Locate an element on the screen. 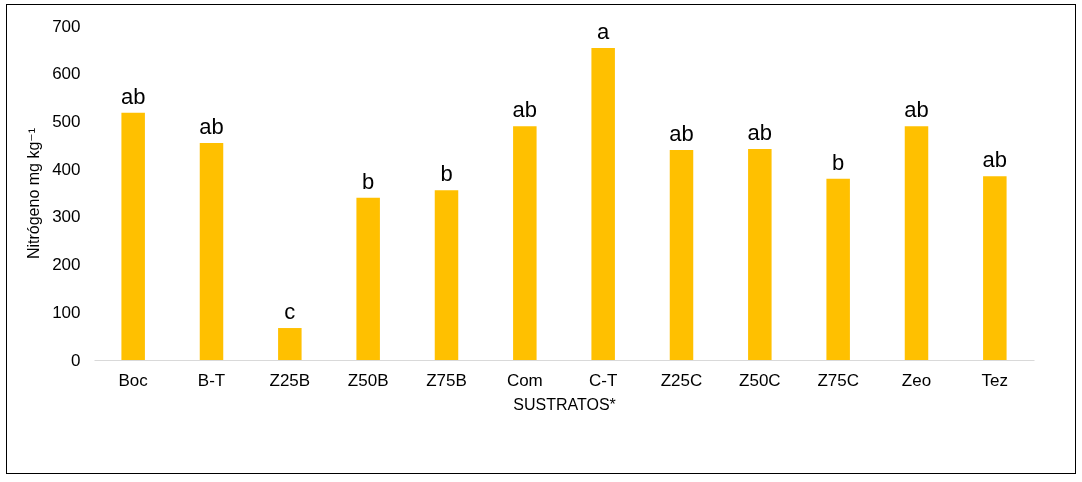 The width and height of the screenshot is (1082, 482). y-tick-label: 200 is located at coordinates (66, 265).